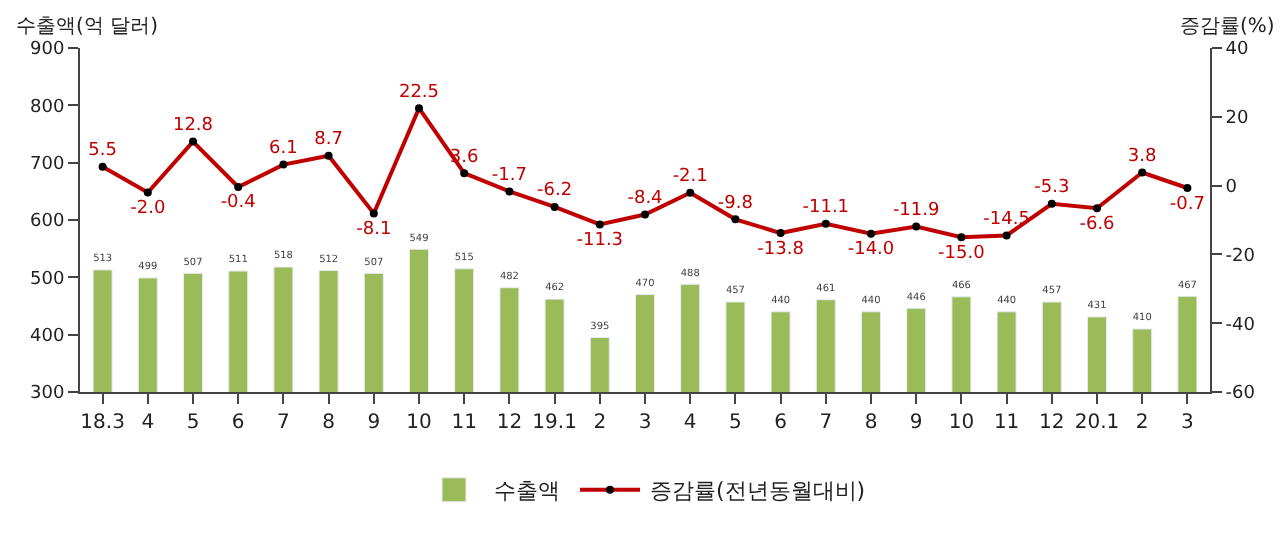  Describe the element at coordinates (1097, 224) in the screenshot. I see `data-label: -6.6` at that location.